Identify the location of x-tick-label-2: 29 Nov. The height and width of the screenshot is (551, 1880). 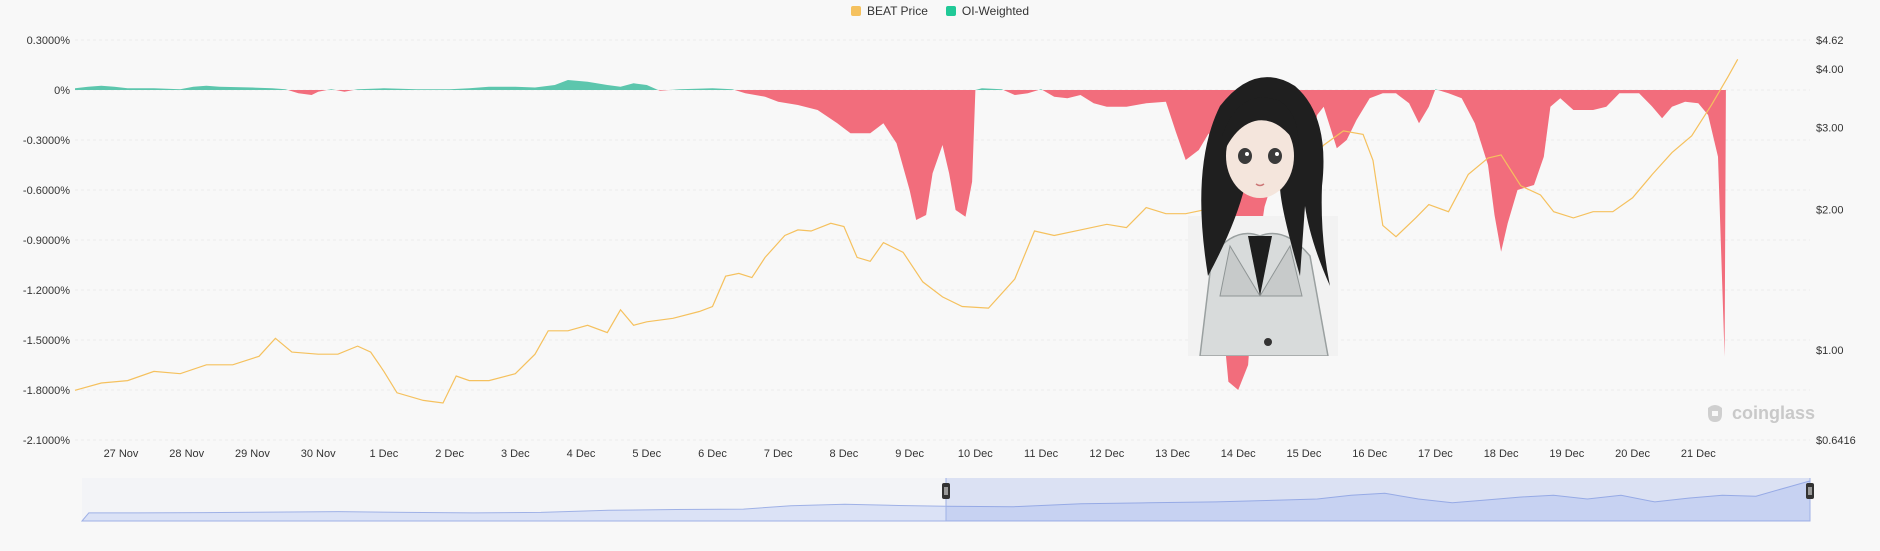
(252, 454).